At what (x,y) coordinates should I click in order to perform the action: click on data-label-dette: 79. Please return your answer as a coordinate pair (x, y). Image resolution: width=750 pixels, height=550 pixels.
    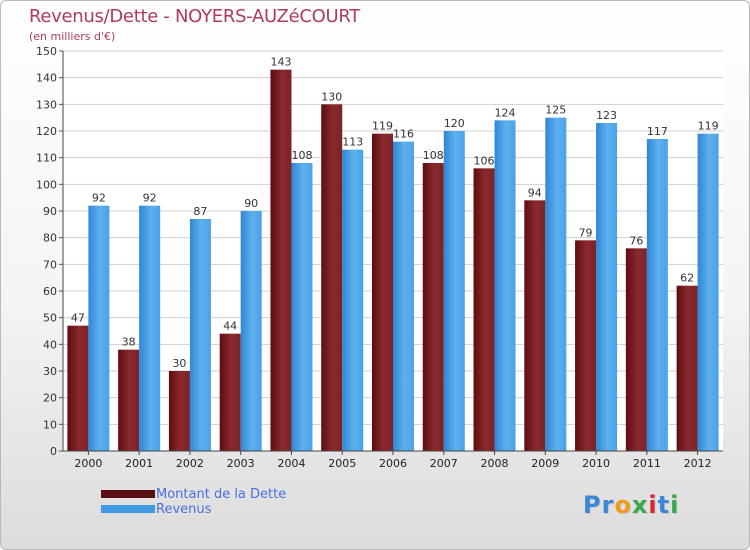
    Looking at the image, I should click on (586, 232).